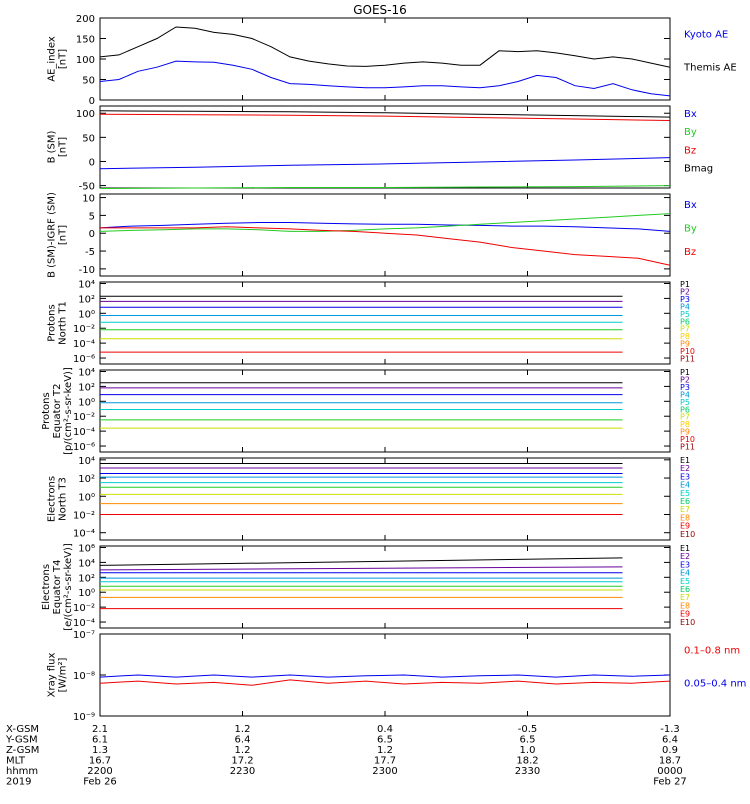  What do you see at coordinates (690, 228) in the screenshot?
I see `legend-entry: By` at bounding box center [690, 228].